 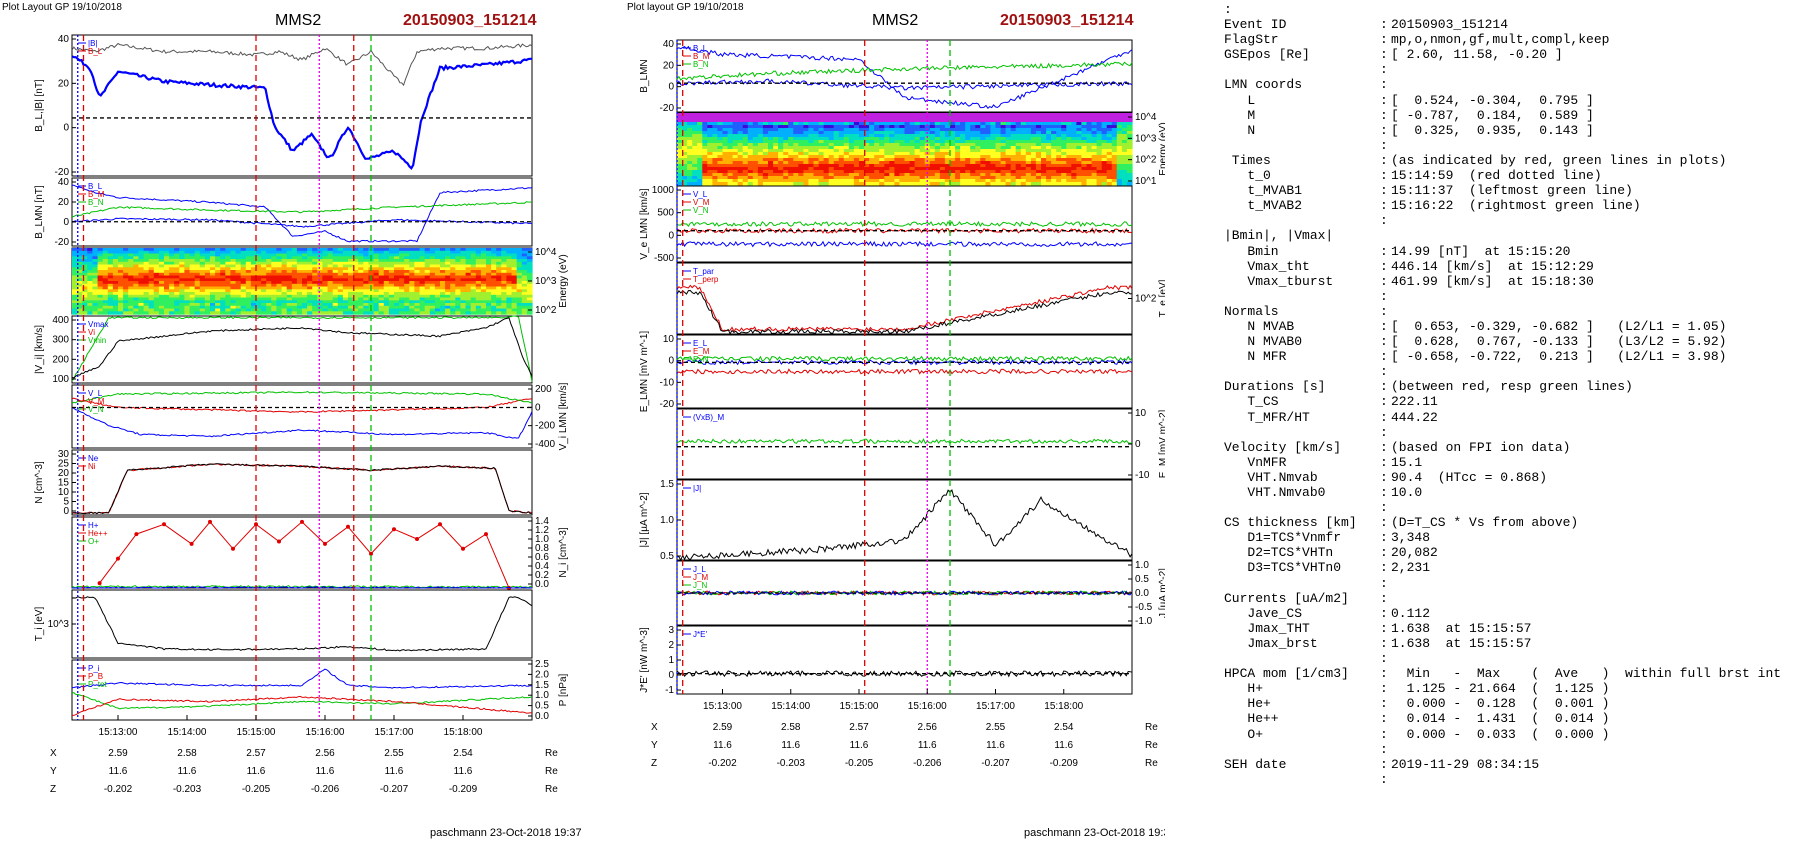 What do you see at coordinates (1263, 342) in the screenshot?
I see `summary-key: N MVAB0` at bounding box center [1263, 342].